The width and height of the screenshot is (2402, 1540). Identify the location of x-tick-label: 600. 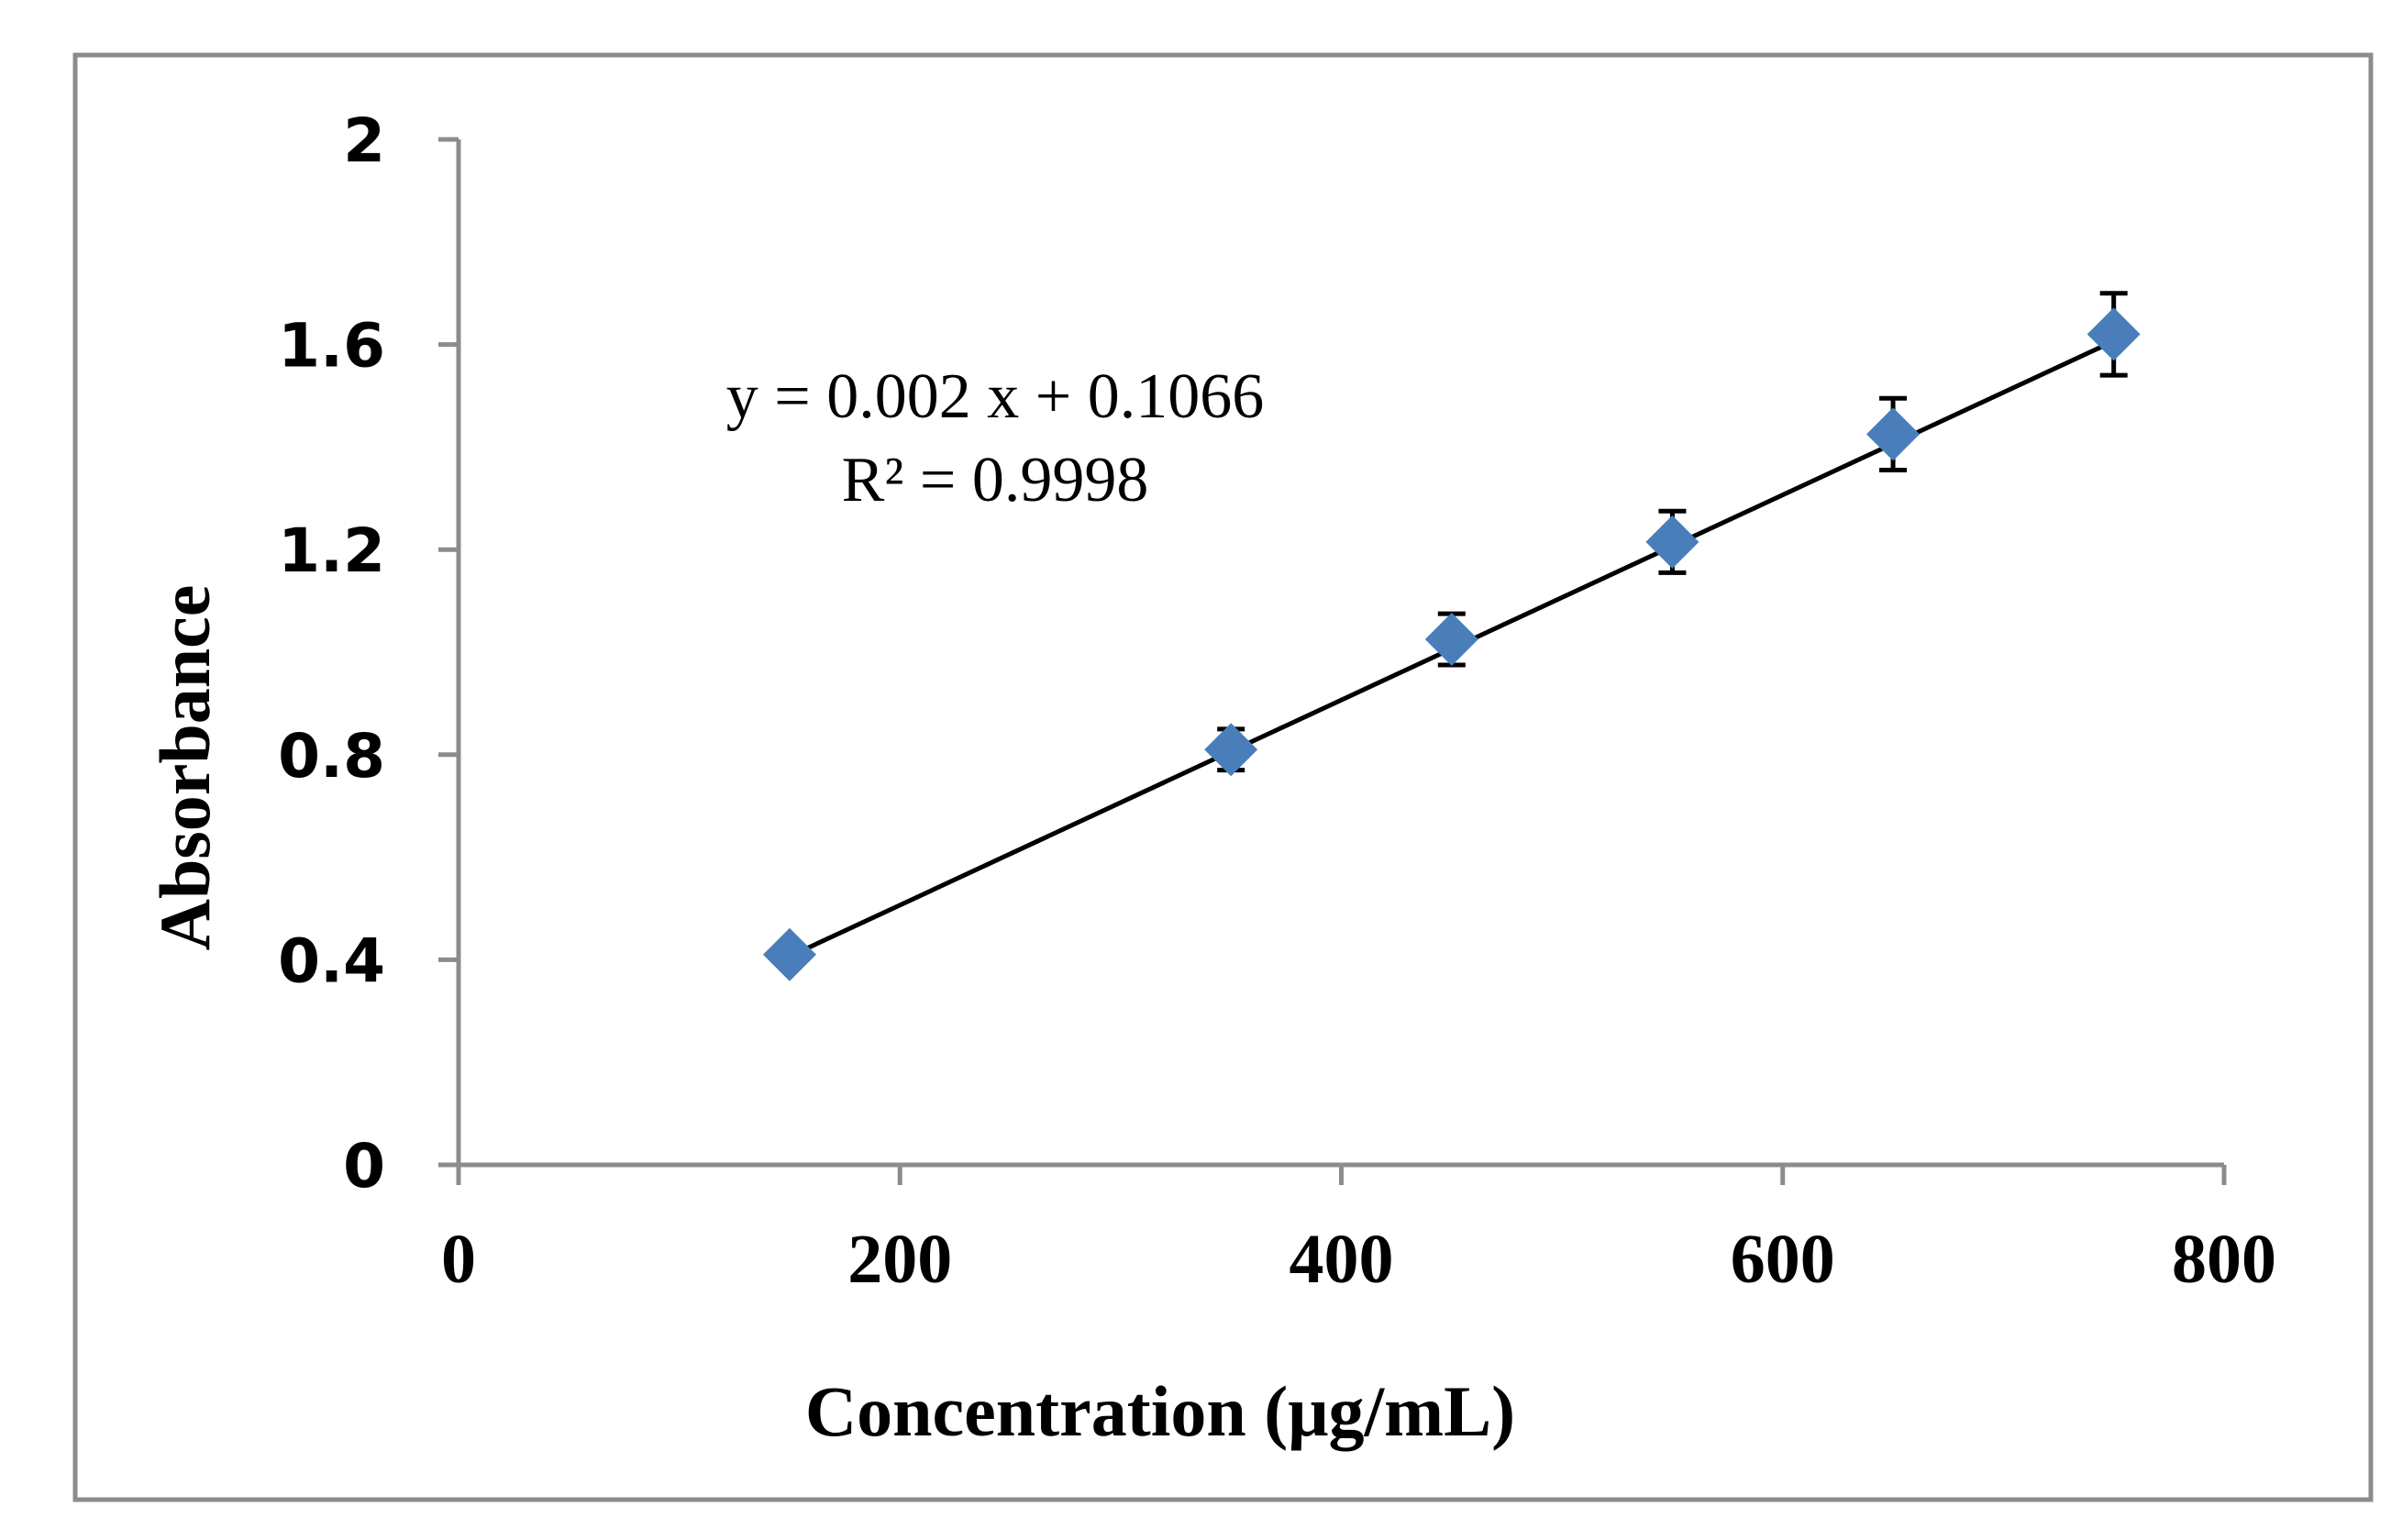
(1783, 1259).